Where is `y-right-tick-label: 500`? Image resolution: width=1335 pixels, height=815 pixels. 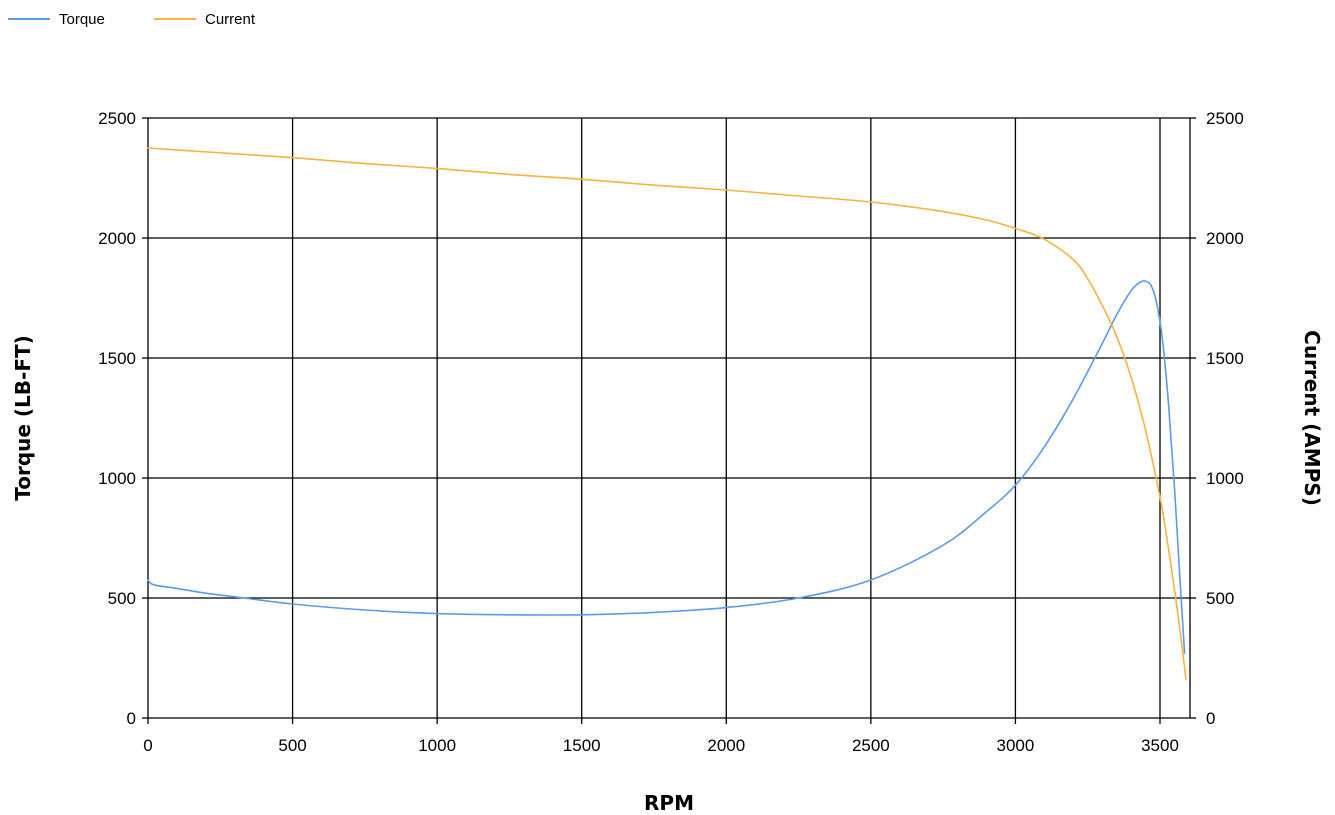 y-right-tick-label: 500 is located at coordinates (1220, 598).